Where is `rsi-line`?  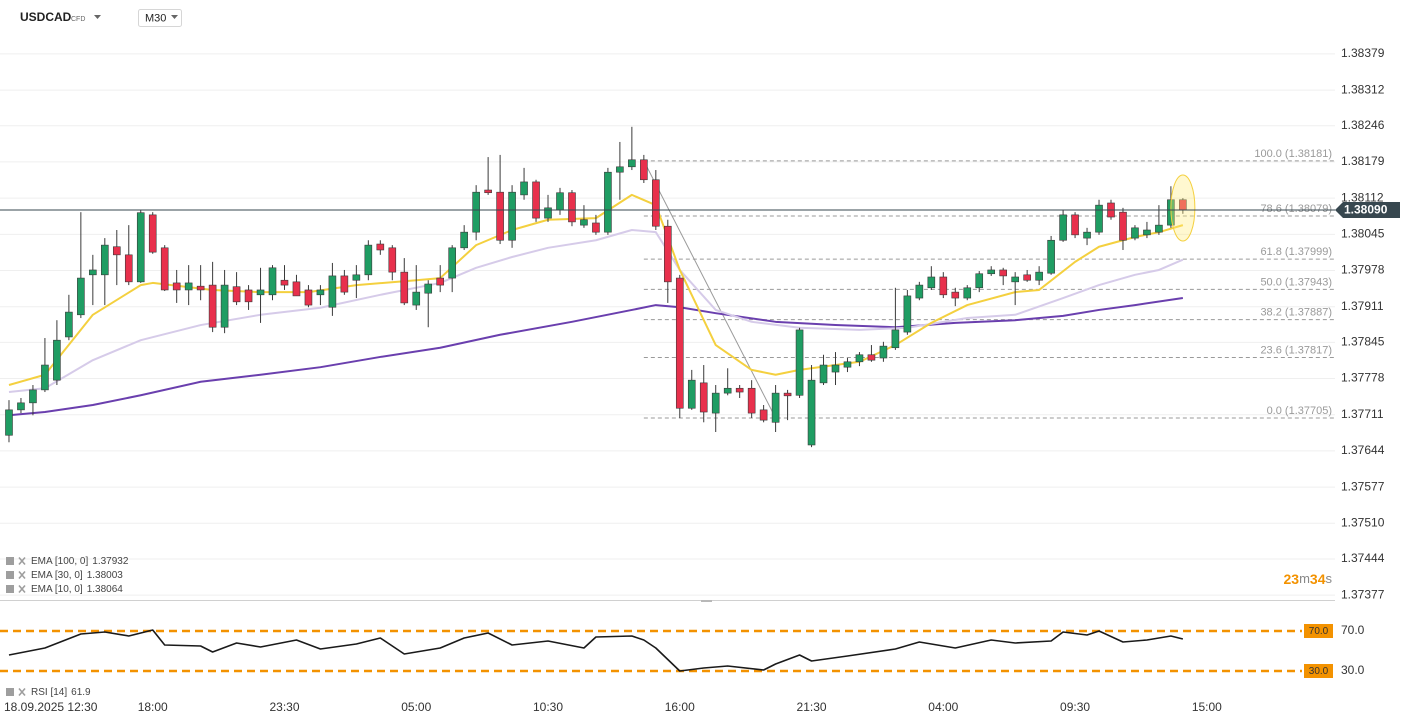
rsi-line is located at coordinates (596, 650).